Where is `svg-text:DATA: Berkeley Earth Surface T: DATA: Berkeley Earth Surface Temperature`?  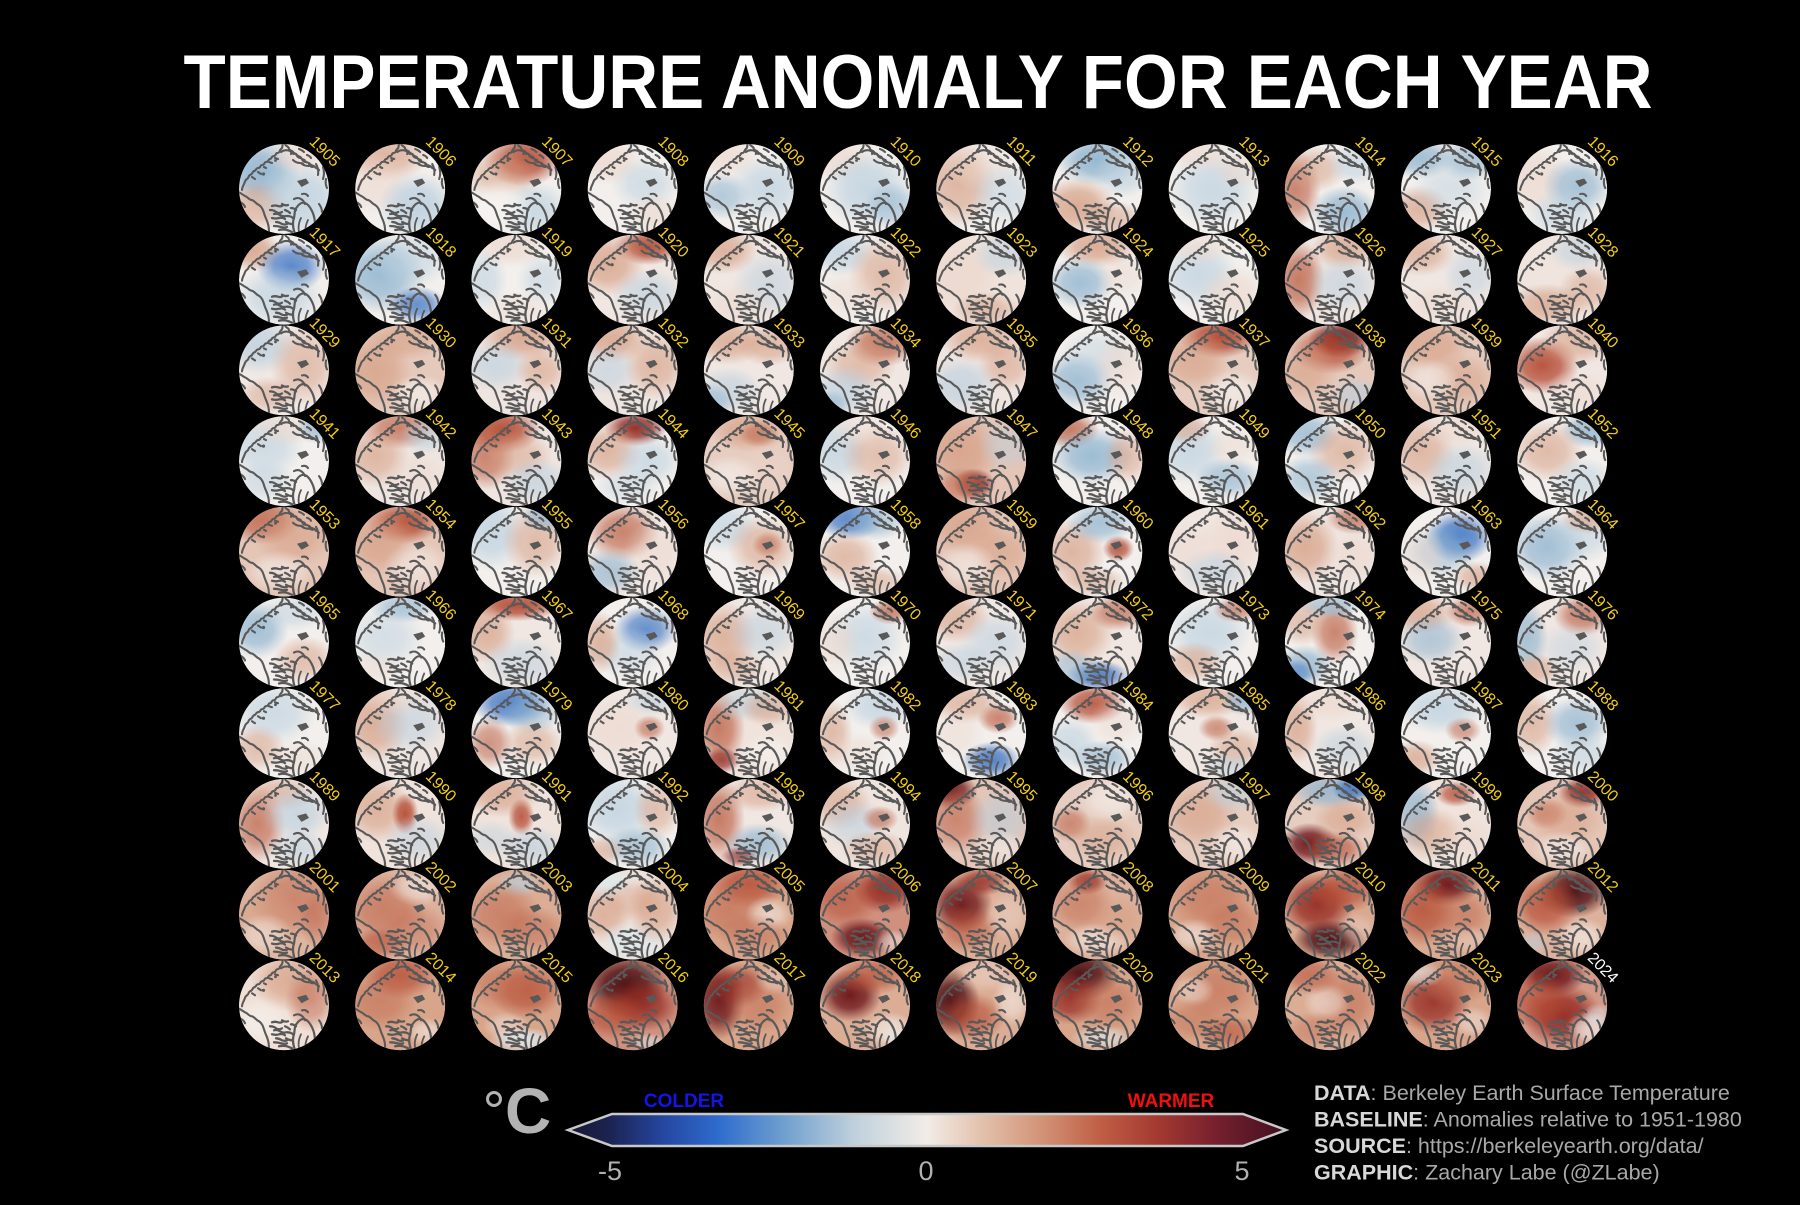 svg-text:DATA: Berkeley Earth Surface T: DATA: Berkeley Earth Surface Temperature is located at coordinates (1522, 1093).